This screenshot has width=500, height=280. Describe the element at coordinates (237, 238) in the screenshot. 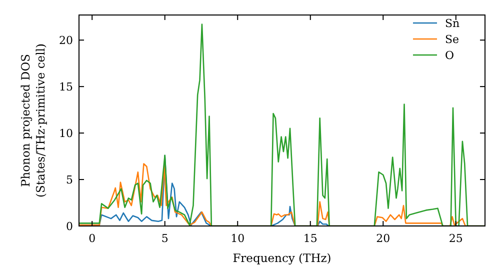

I see `x-tick-label: 10` at that location.